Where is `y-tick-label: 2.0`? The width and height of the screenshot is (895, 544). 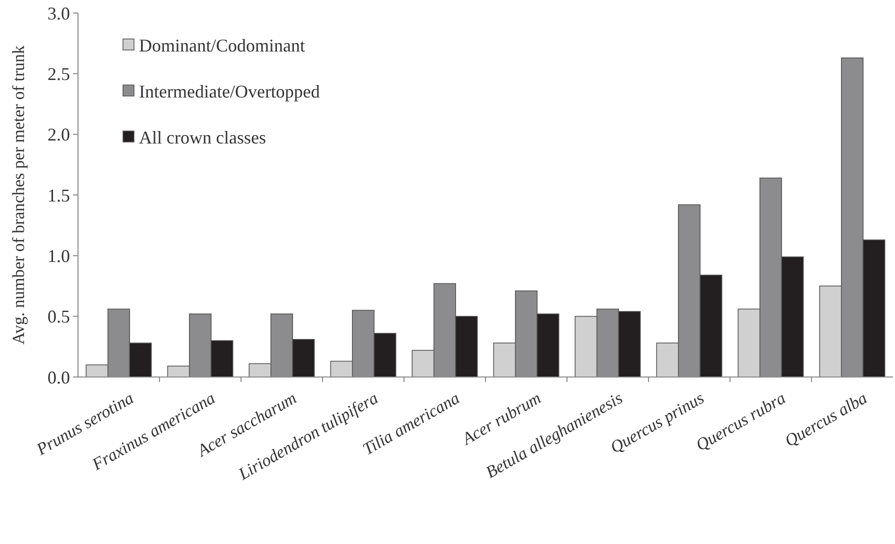 y-tick-label: 2.0 is located at coordinates (59, 134).